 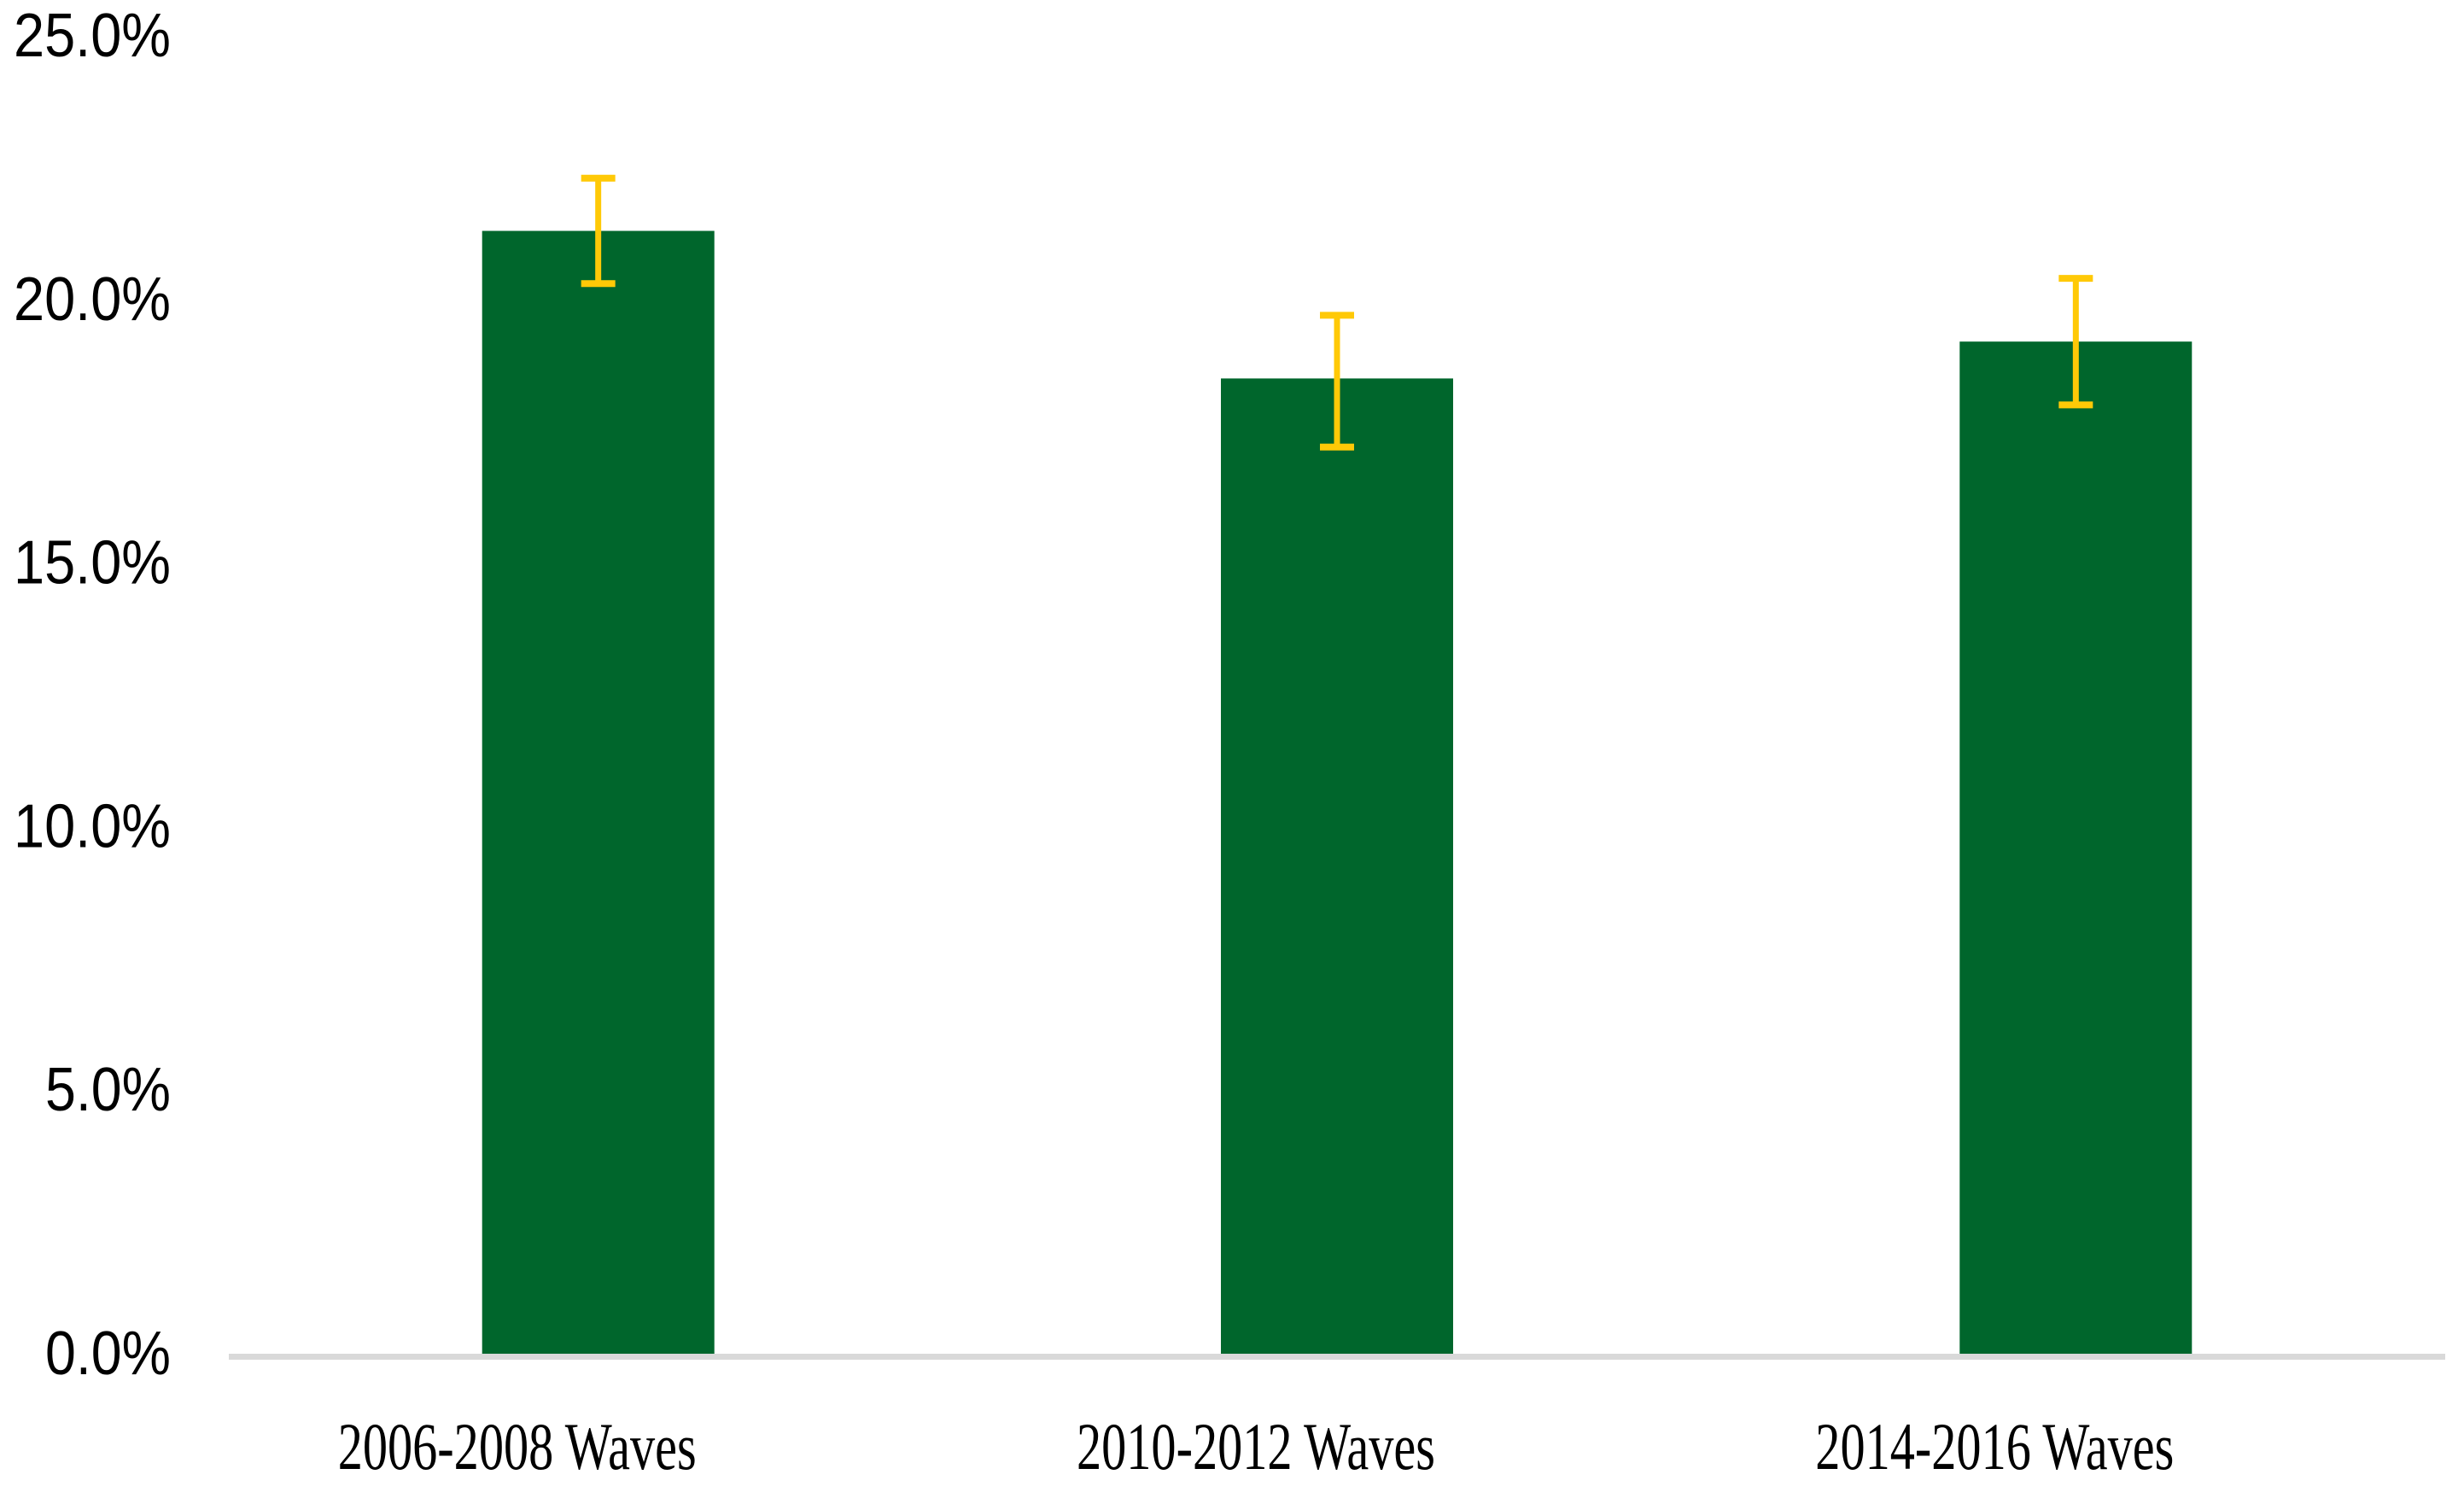 I want to click on y-axis-tick-label: 25.0%, so click(x=92, y=36).